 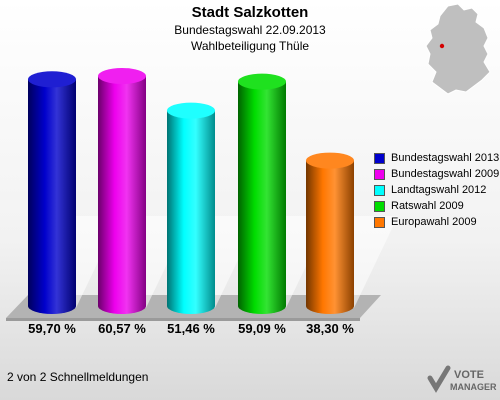 I want to click on chart-subtitle-2: Wahlbeteiligung Thüle, so click(x=250, y=46).